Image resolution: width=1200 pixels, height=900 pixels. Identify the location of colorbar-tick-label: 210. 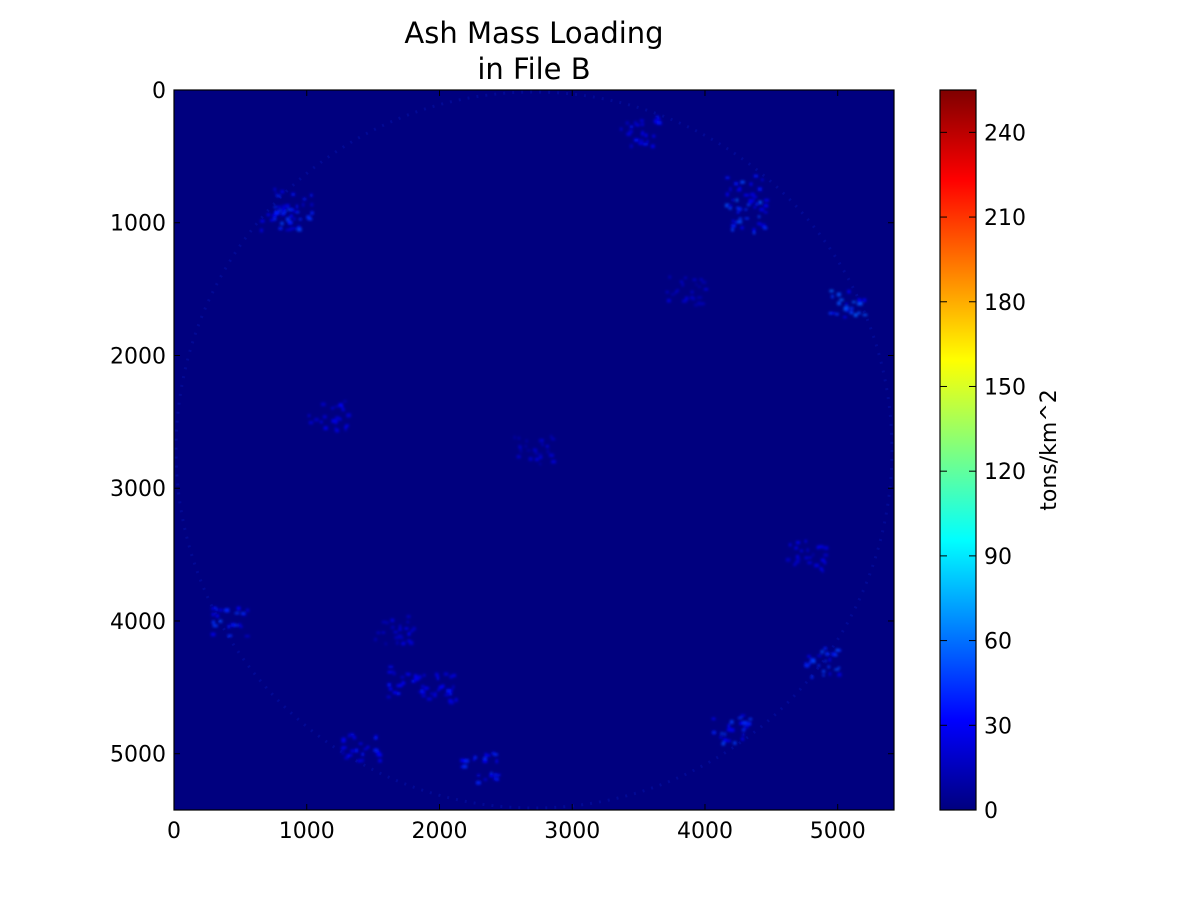
(1005, 218).